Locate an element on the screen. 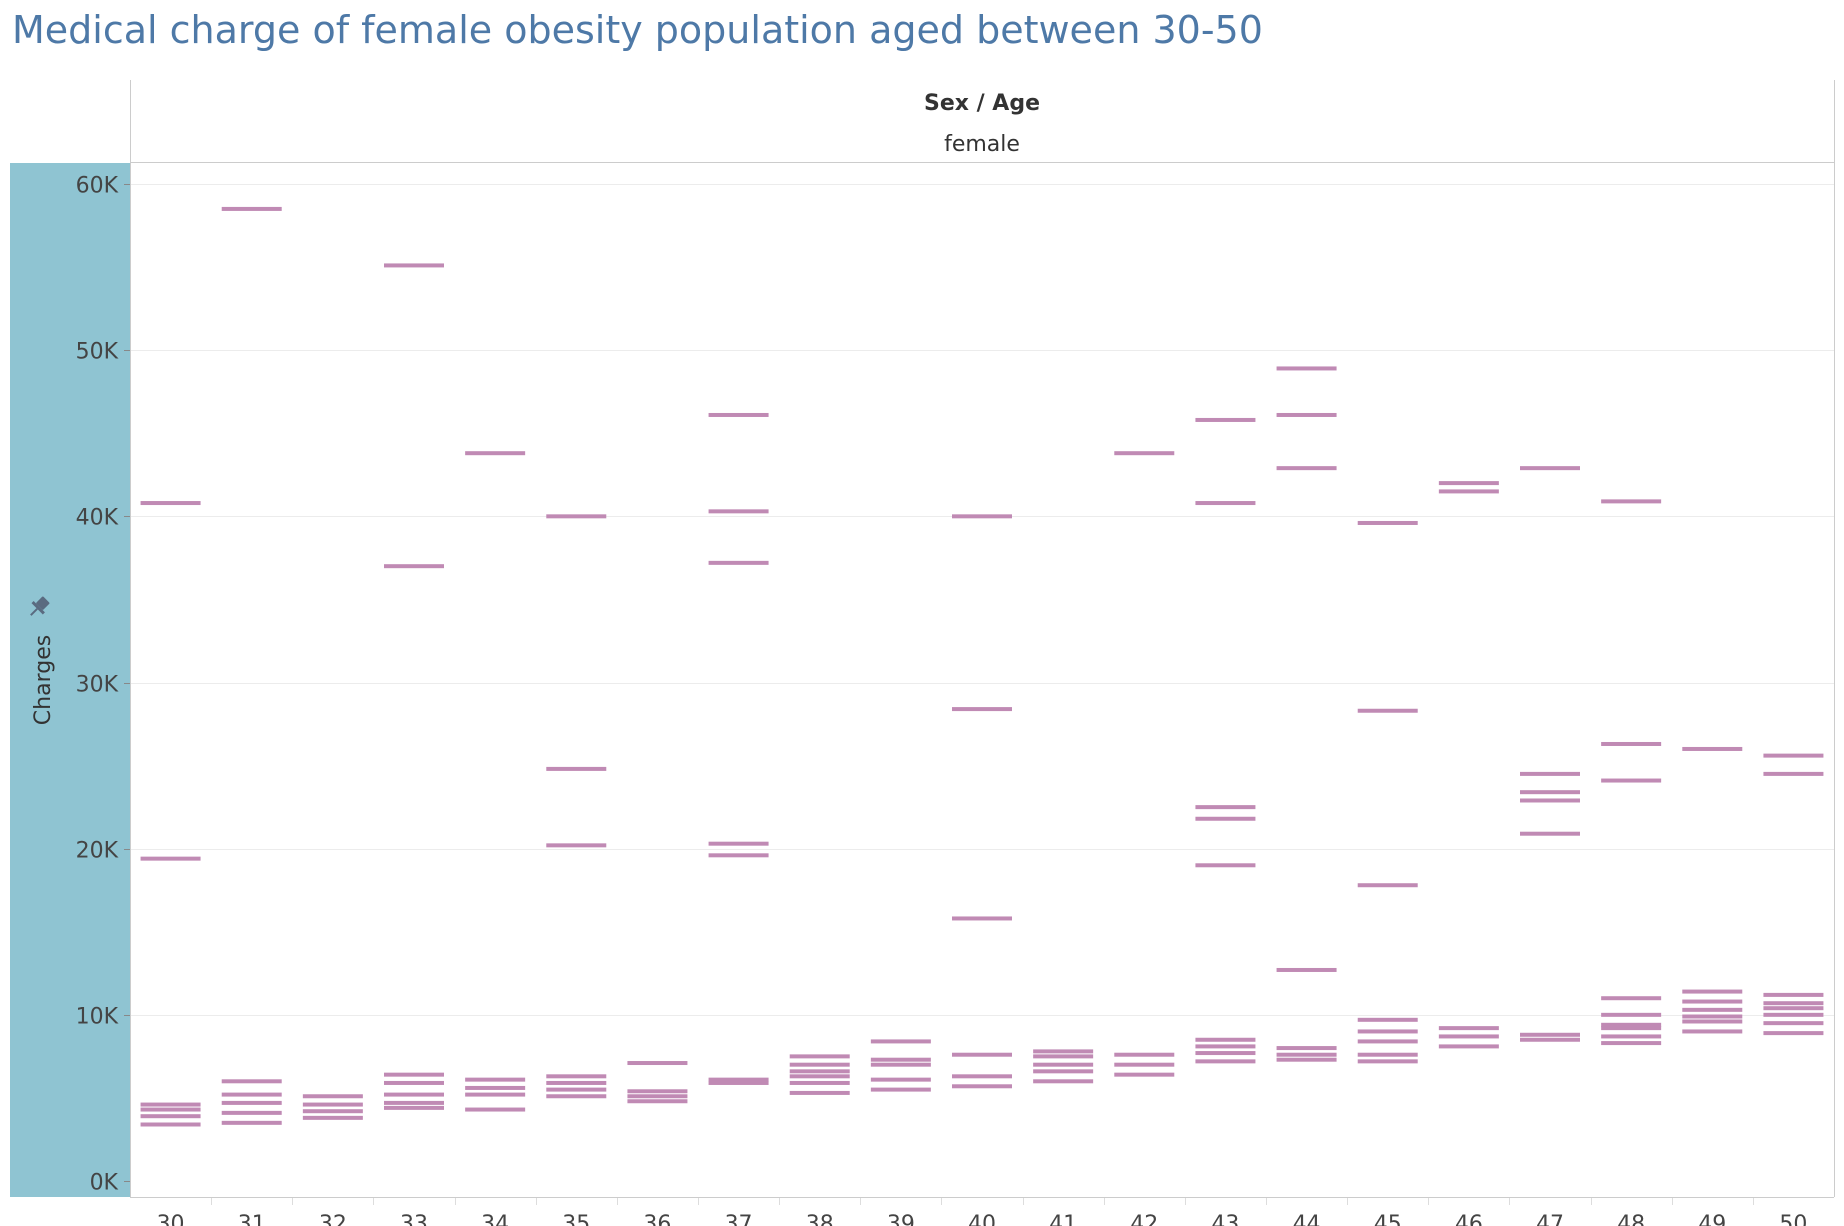 The image size is (1844, 1226). y-tick-label: 30K is located at coordinates (97, 685).